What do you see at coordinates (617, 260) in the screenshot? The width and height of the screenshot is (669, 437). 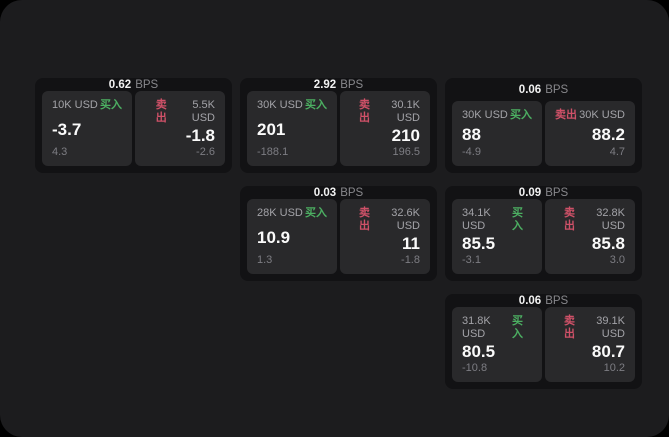 I see `sell-delta: 3.0` at bounding box center [617, 260].